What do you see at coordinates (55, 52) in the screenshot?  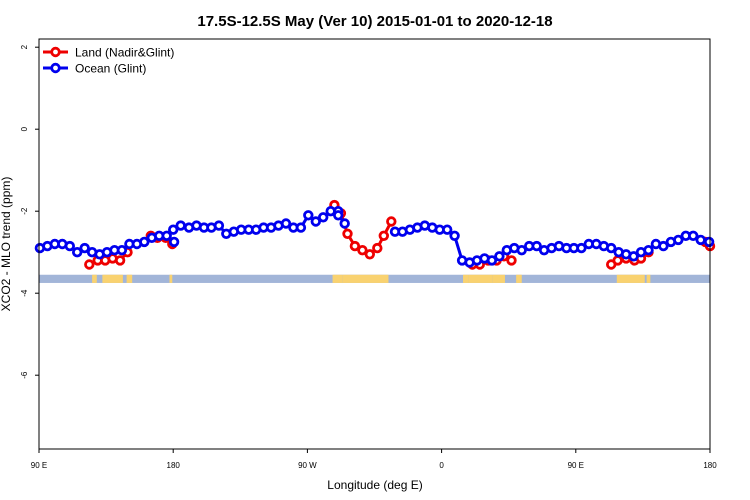 I see `legend-marker-land` at bounding box center [55, 52].